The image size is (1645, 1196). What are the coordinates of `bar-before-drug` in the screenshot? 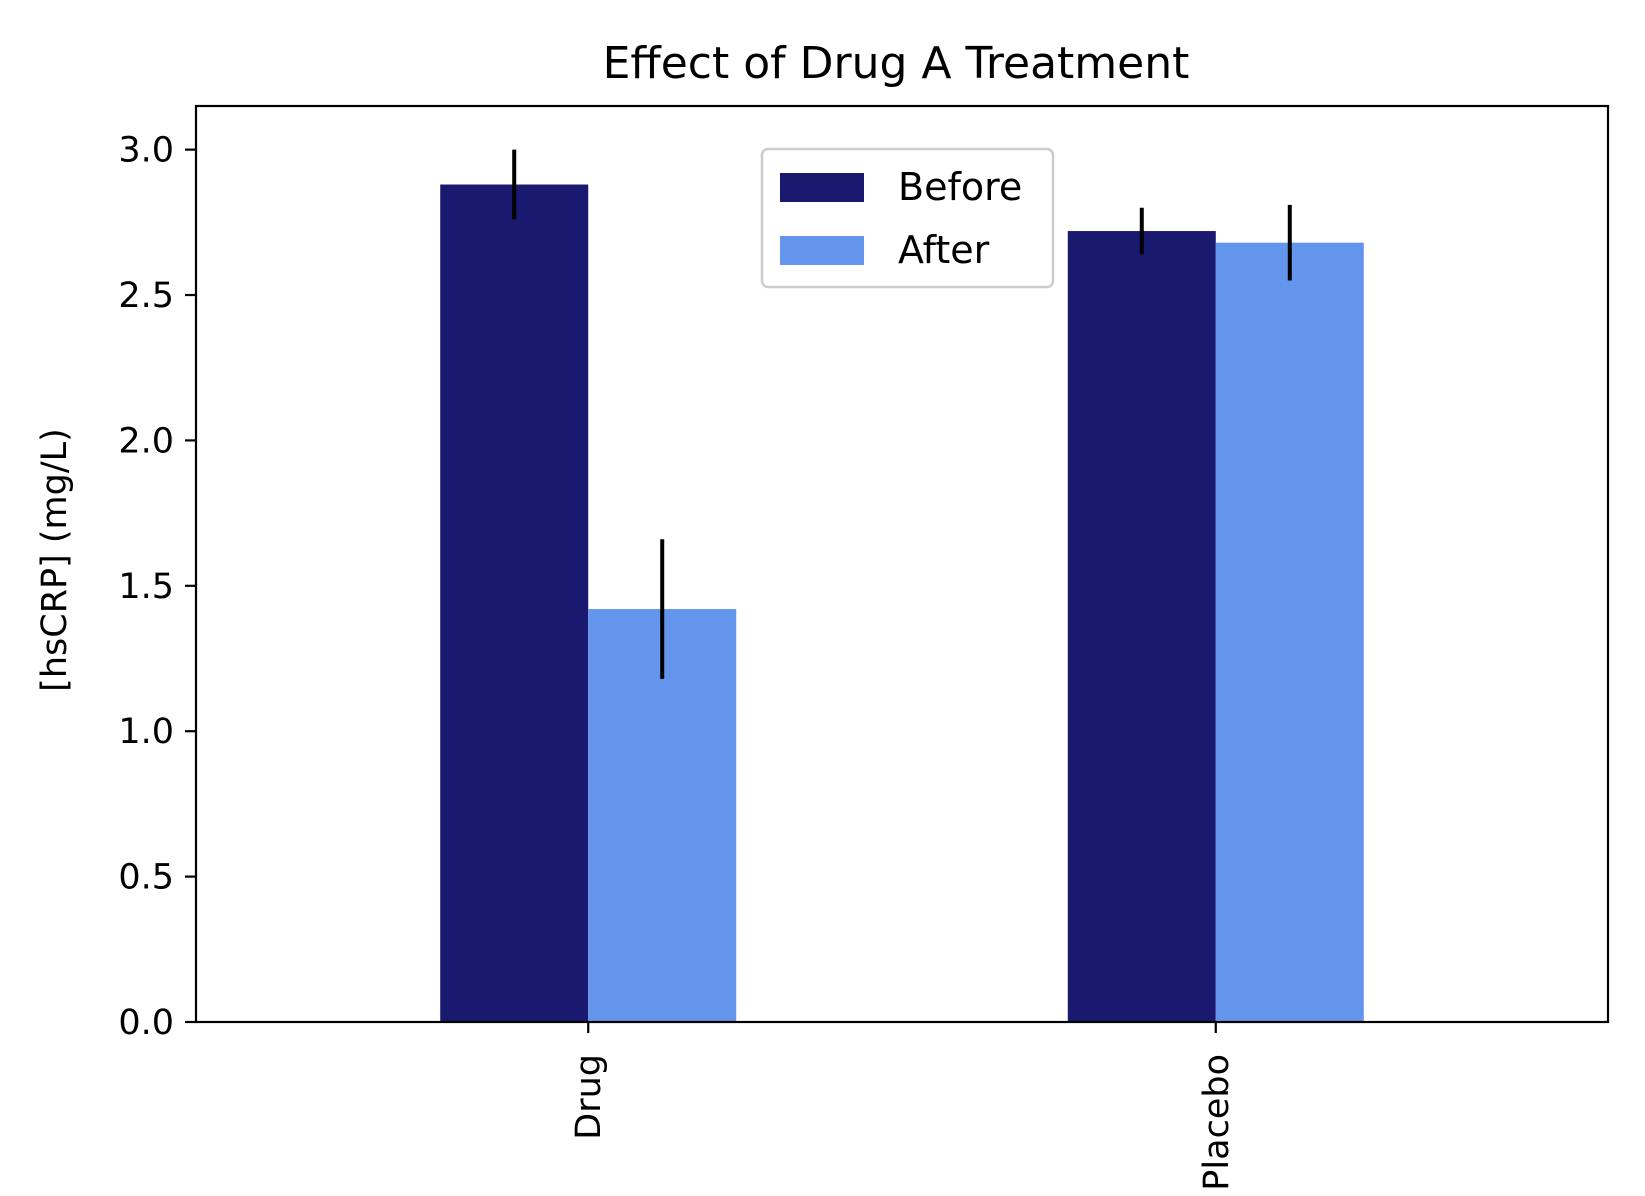 It's located at (514, 603).